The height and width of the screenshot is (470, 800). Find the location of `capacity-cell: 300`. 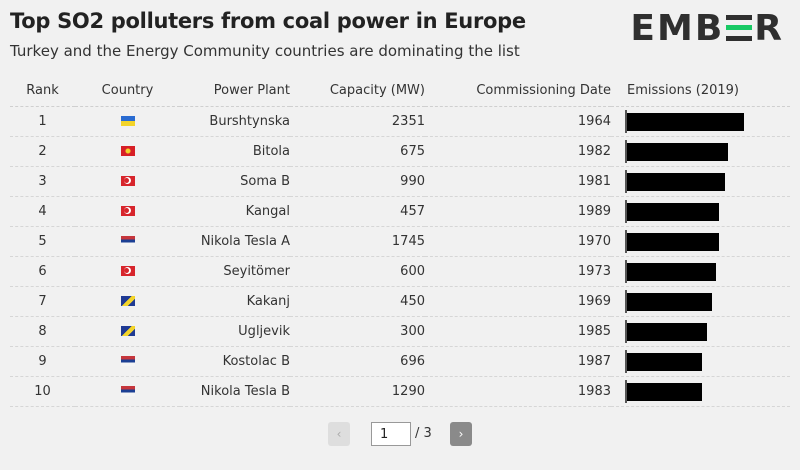

capacity-cell: 300 is located at coordinates (357, 331).